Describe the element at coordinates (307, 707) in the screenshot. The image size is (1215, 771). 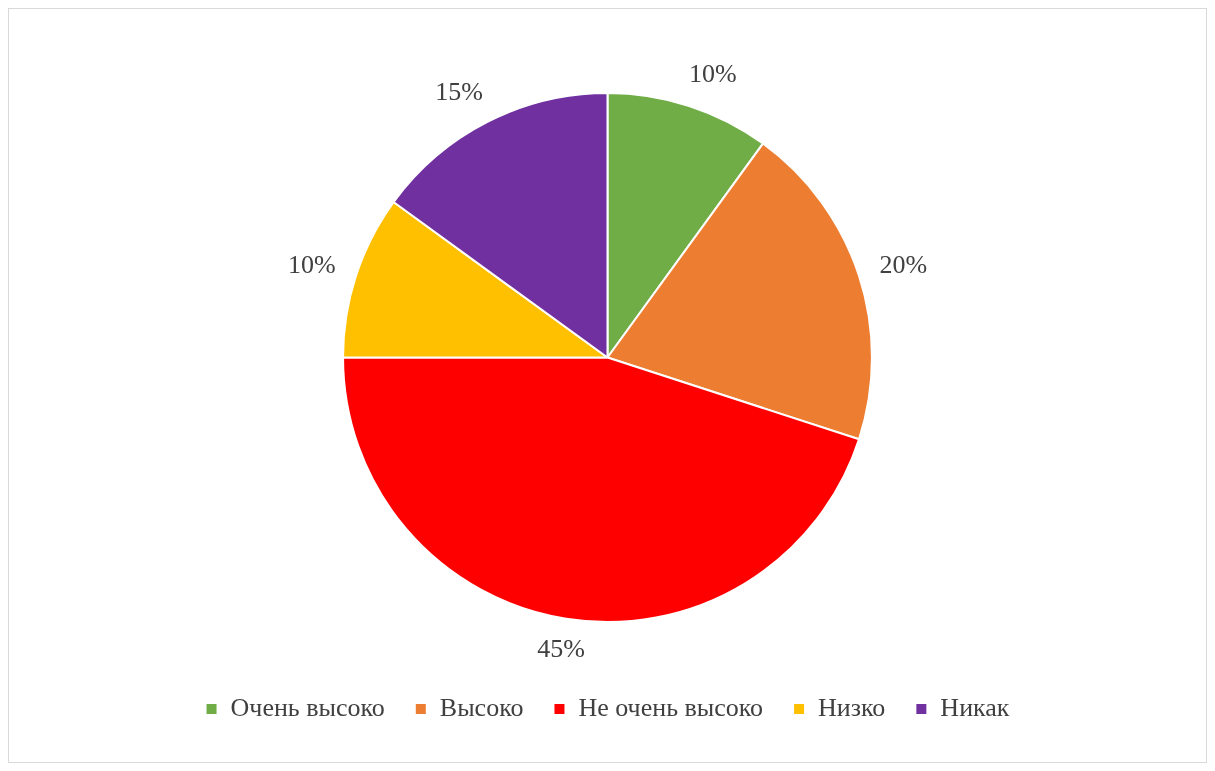
I see `legend-label: Очень высоко` at that location.